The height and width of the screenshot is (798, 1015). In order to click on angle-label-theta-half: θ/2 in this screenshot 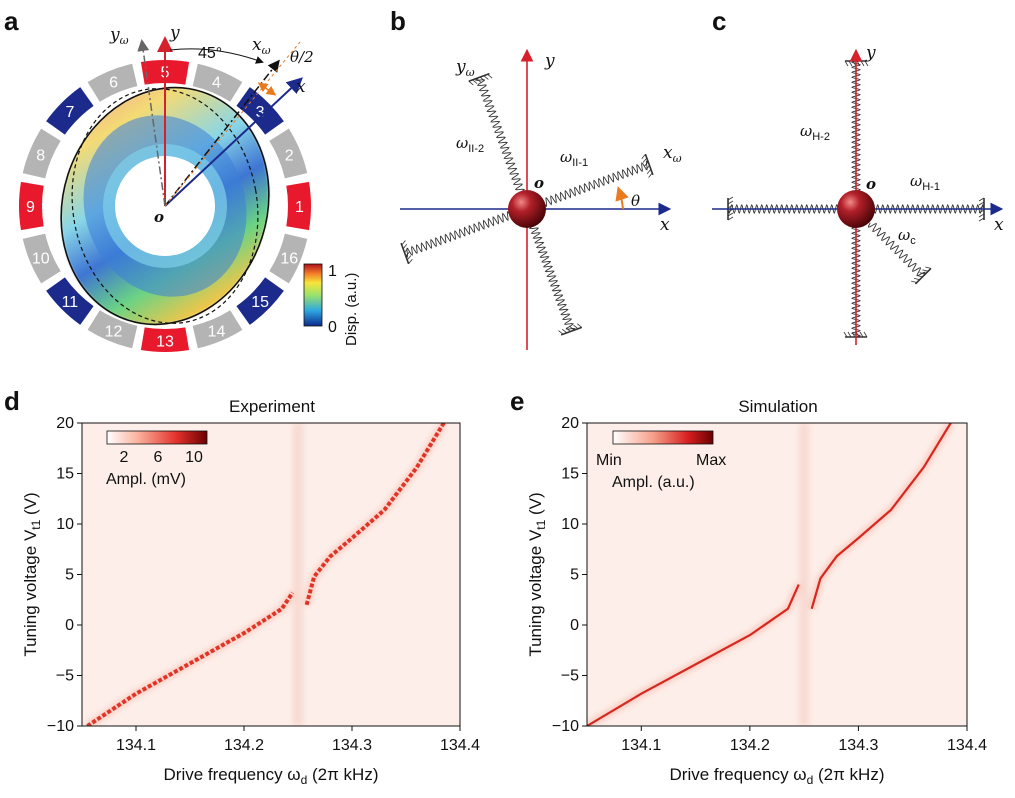, I will do `click(302, 57)`.